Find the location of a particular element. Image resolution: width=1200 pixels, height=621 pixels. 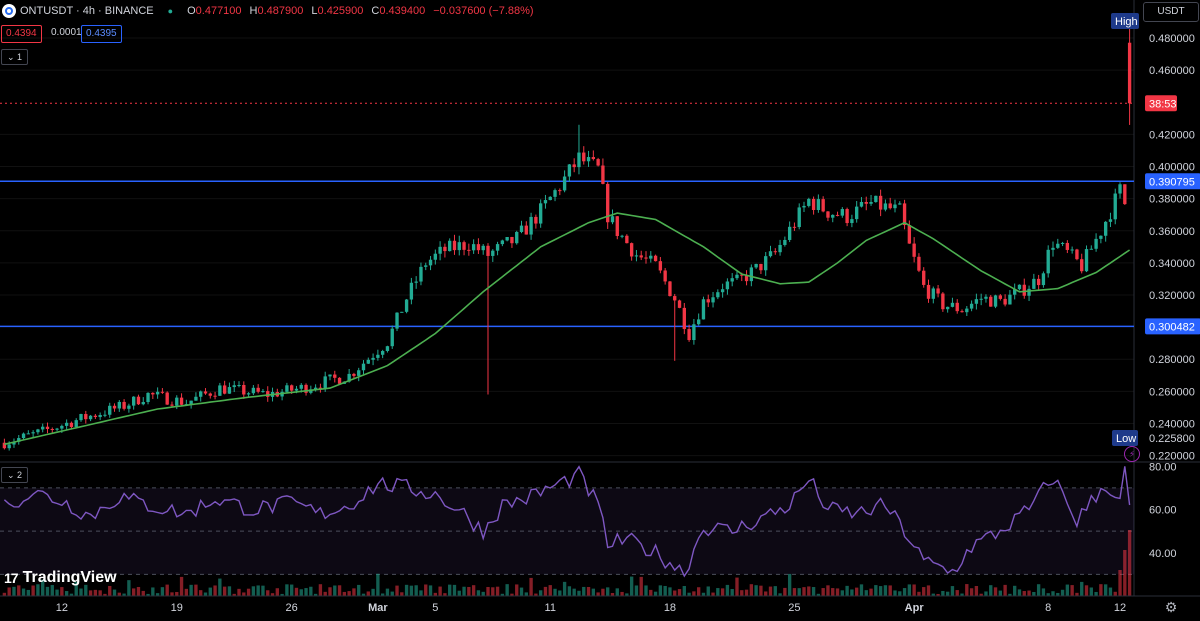

currency-button: USDT is located at coordinates (1171, 12).